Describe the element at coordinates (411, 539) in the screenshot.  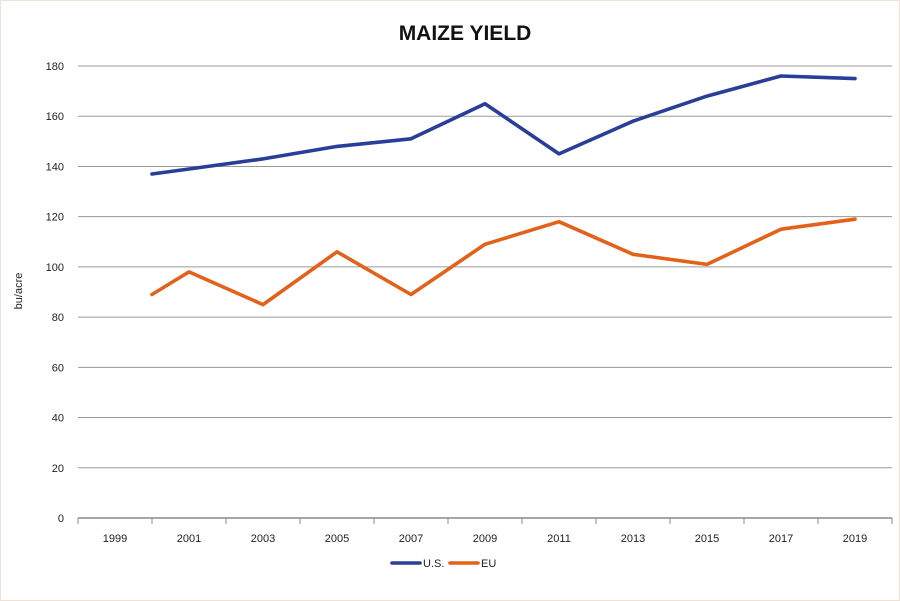
I see `x-tick-label: 2007` at that location.